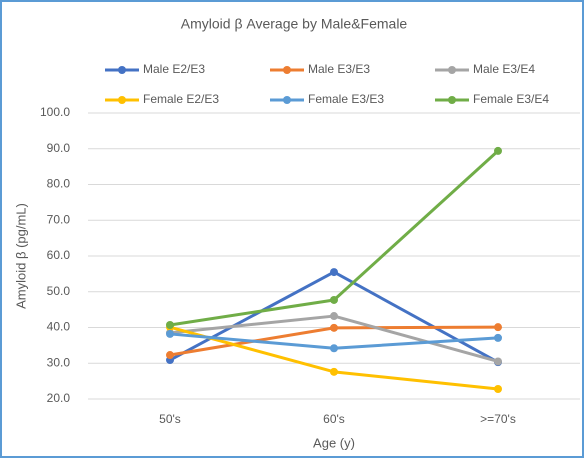 This screenshot has height=458, width=584. Describe the element at coordinates (59, 184) in the screenshot. I see `y-tick-label: 80.0` at that location.